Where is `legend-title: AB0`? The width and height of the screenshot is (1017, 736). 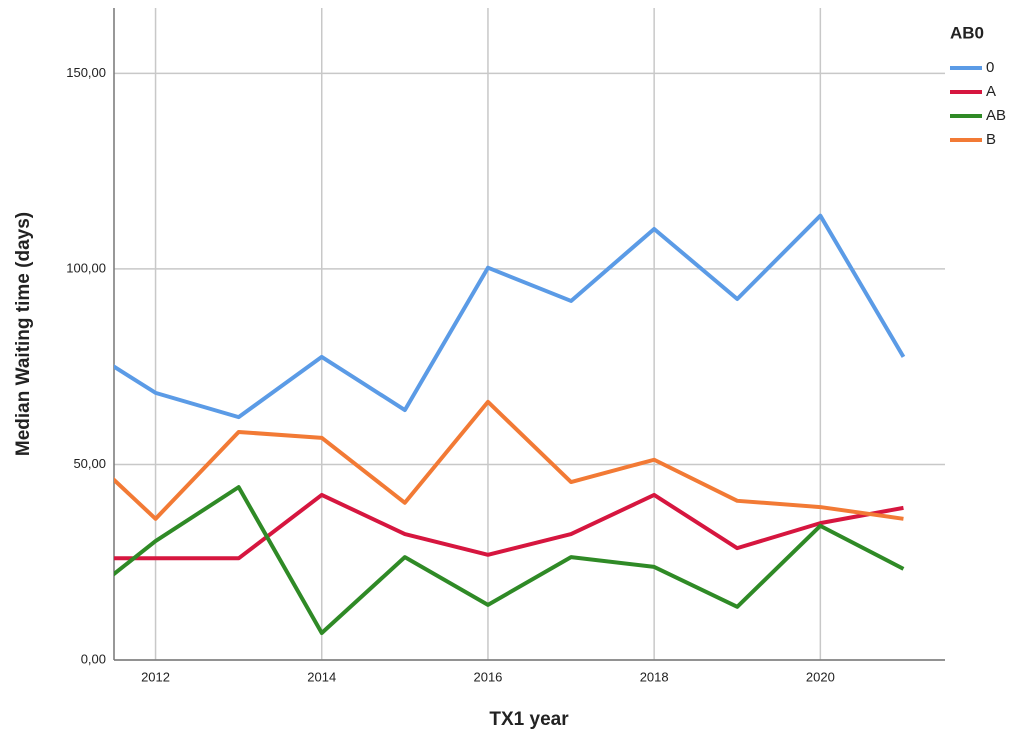 legend-title: AB0 is located at coordinates (967, 32).